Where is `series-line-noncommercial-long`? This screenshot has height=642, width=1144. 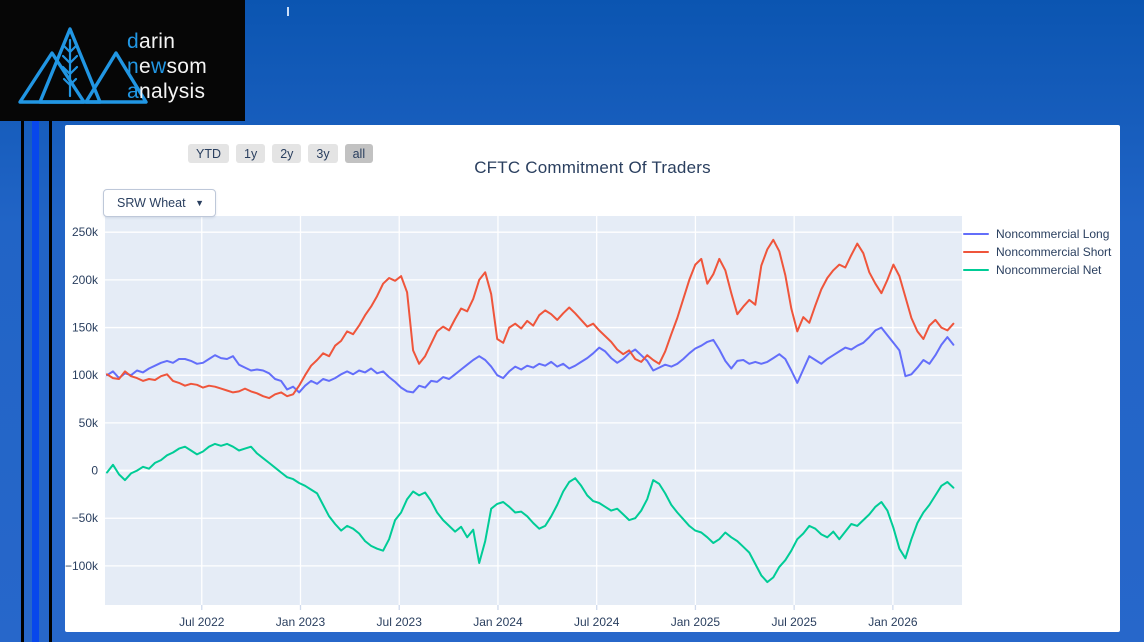
series-line-noncommercial-long is located at coordinates (530, 360).